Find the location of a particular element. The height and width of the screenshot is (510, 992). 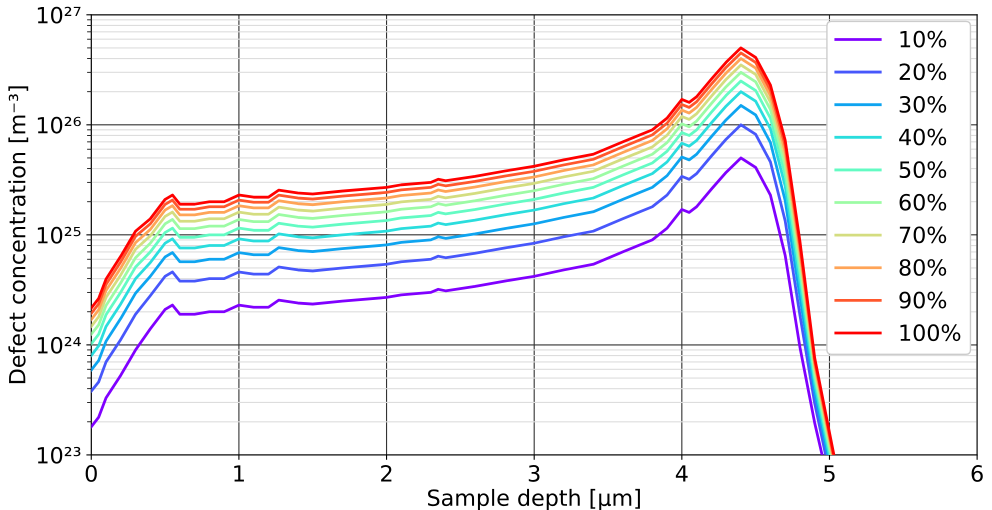

x-axis-title: Sample depth [μm] is located at coordinates (534, 499).